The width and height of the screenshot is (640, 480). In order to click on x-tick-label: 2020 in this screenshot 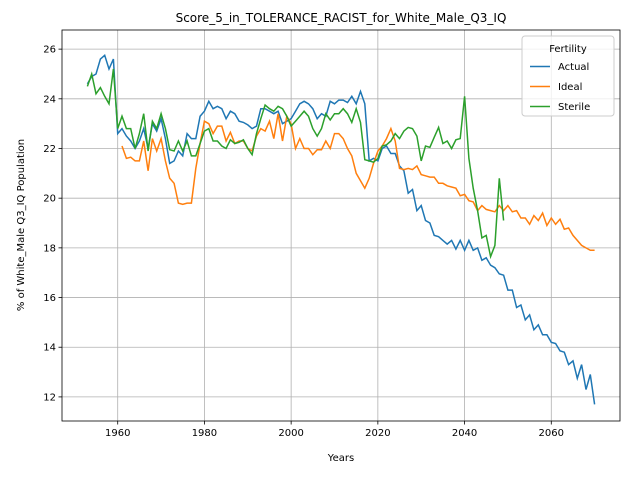, I will do `click(377, 433)`.